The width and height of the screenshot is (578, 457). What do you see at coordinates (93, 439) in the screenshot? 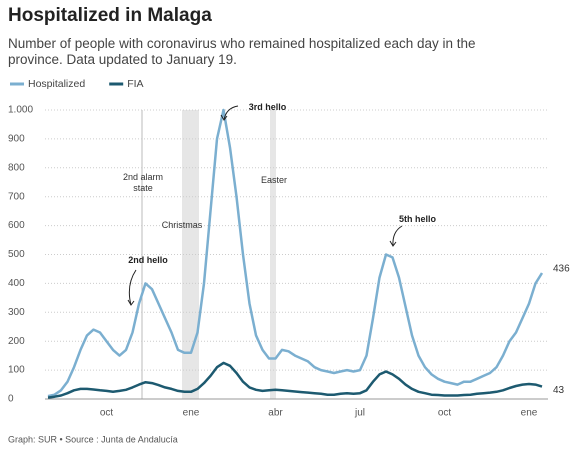
I see `source: Graph: SUR • Source : Junta de Andalucía` at bounding box center [93, 439].